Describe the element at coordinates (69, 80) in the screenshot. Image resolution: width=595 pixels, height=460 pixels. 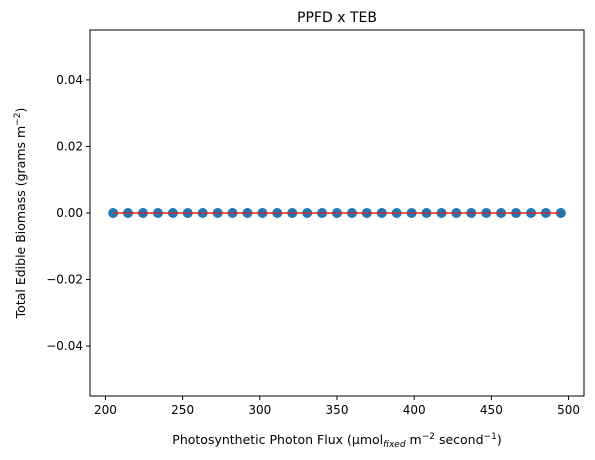
I see `y-tick-label: 0.04` at that location.